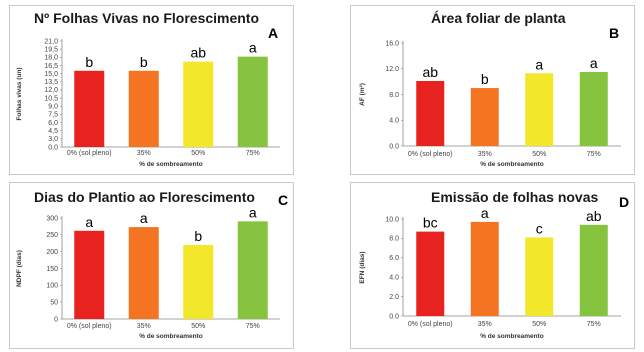 The image size is (644, 352). What do you see at coordinates (19, 93) in the screenshot?
I see `y-axis-label: Folhas vivas (un)` at bounding box center [19, 93].